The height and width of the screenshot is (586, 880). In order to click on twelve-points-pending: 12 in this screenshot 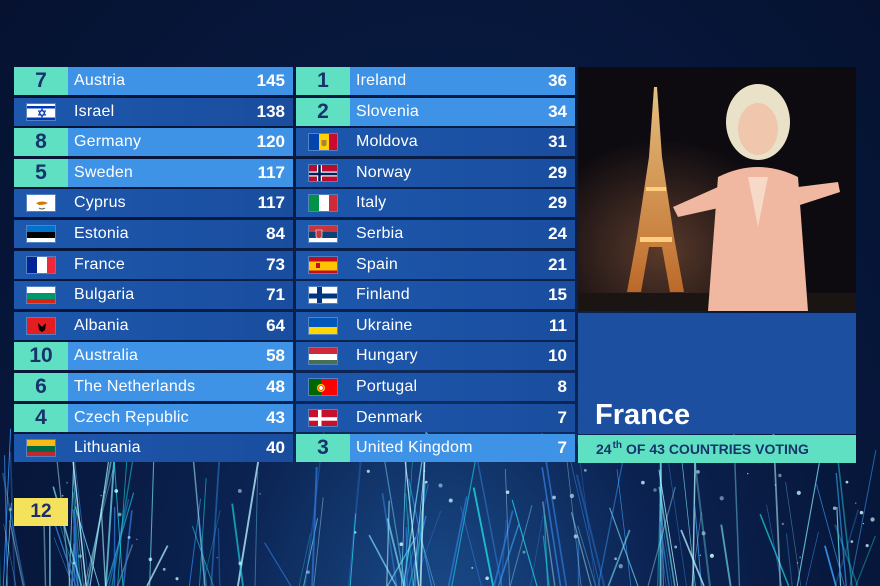, I will do `click(41, 512)`.